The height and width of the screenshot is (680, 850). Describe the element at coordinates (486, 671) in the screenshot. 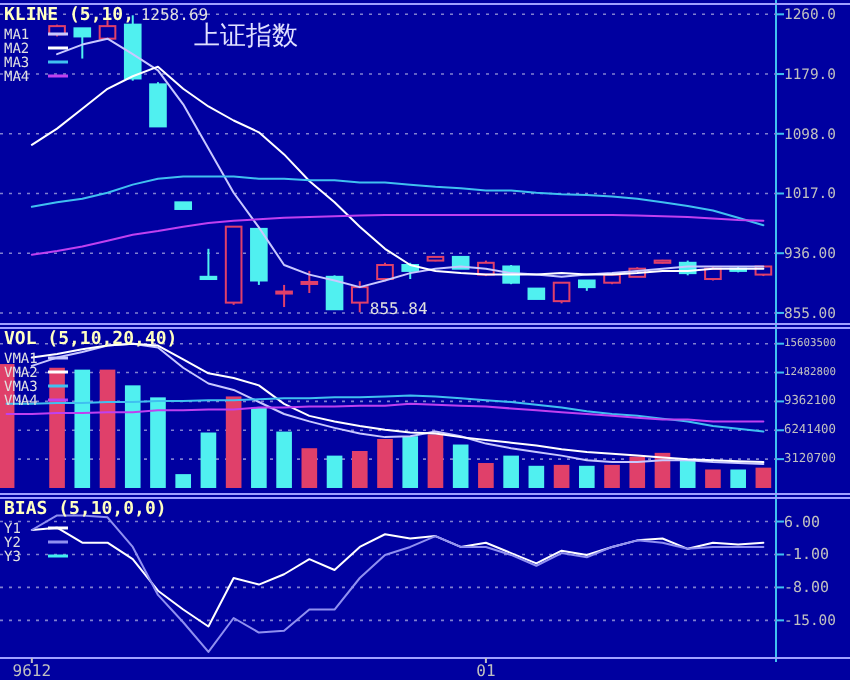

I see `x-tick-label: 01` at that location.